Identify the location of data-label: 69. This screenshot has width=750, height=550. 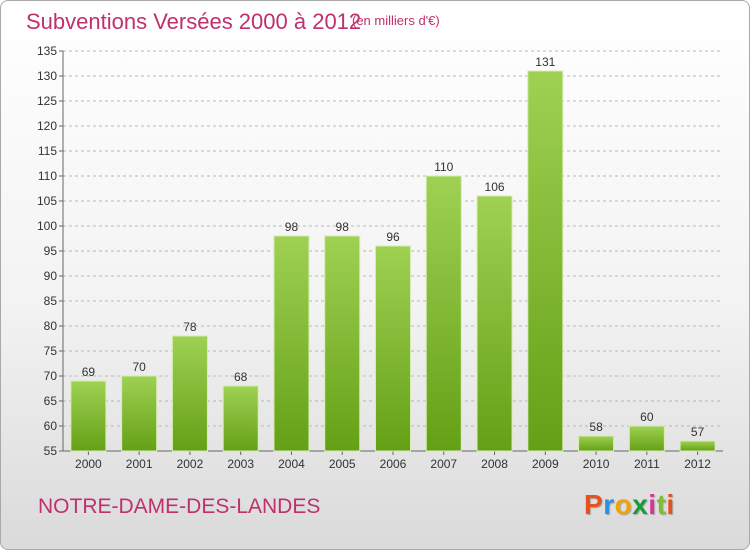
(89, 372).